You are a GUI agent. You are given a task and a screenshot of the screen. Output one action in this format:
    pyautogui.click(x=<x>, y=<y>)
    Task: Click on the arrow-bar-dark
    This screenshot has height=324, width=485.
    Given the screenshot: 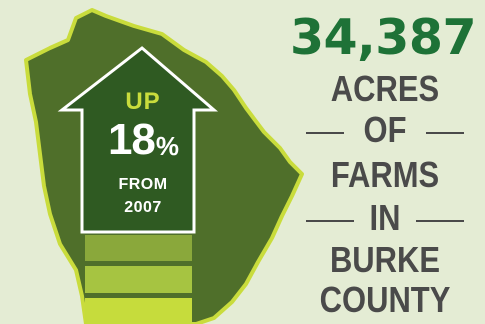 What is the action you would take?
    pyautogui.click(x=138, y=248)
    